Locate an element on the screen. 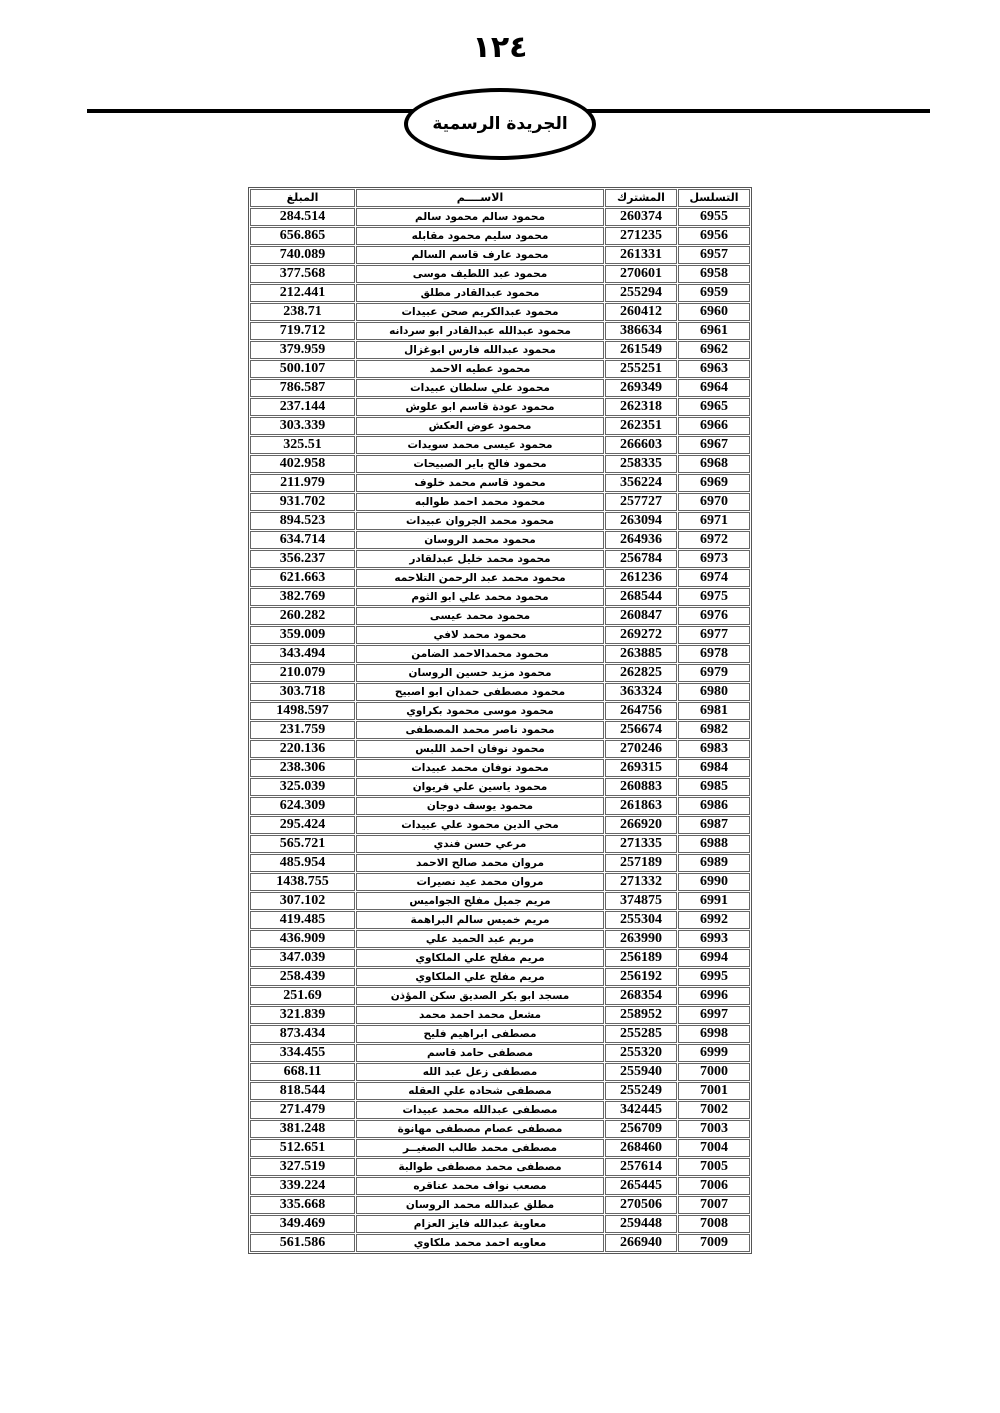 The width and height of the screenshot is (1000, 1413). table-row: 6970 257727 محمود محمد احمد طوالبه 931.702 is located at coordinates (500, 502).